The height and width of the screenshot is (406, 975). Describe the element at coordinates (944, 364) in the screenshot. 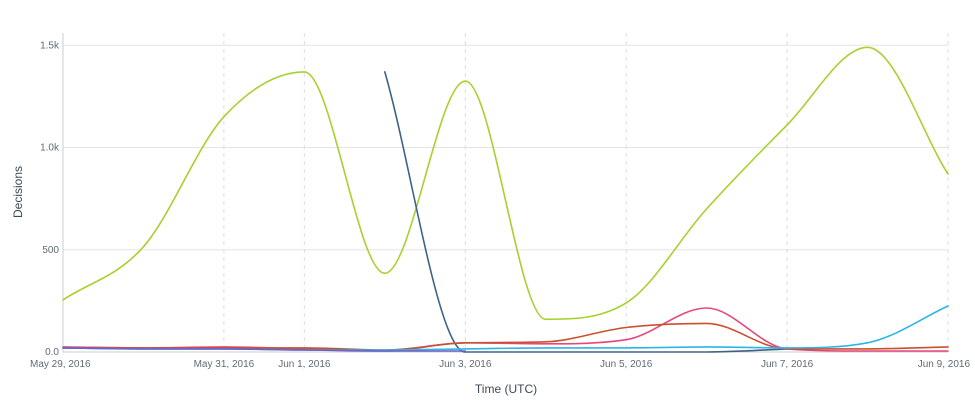

I see `x-tick-label: Jun 9, 2016` at that location.